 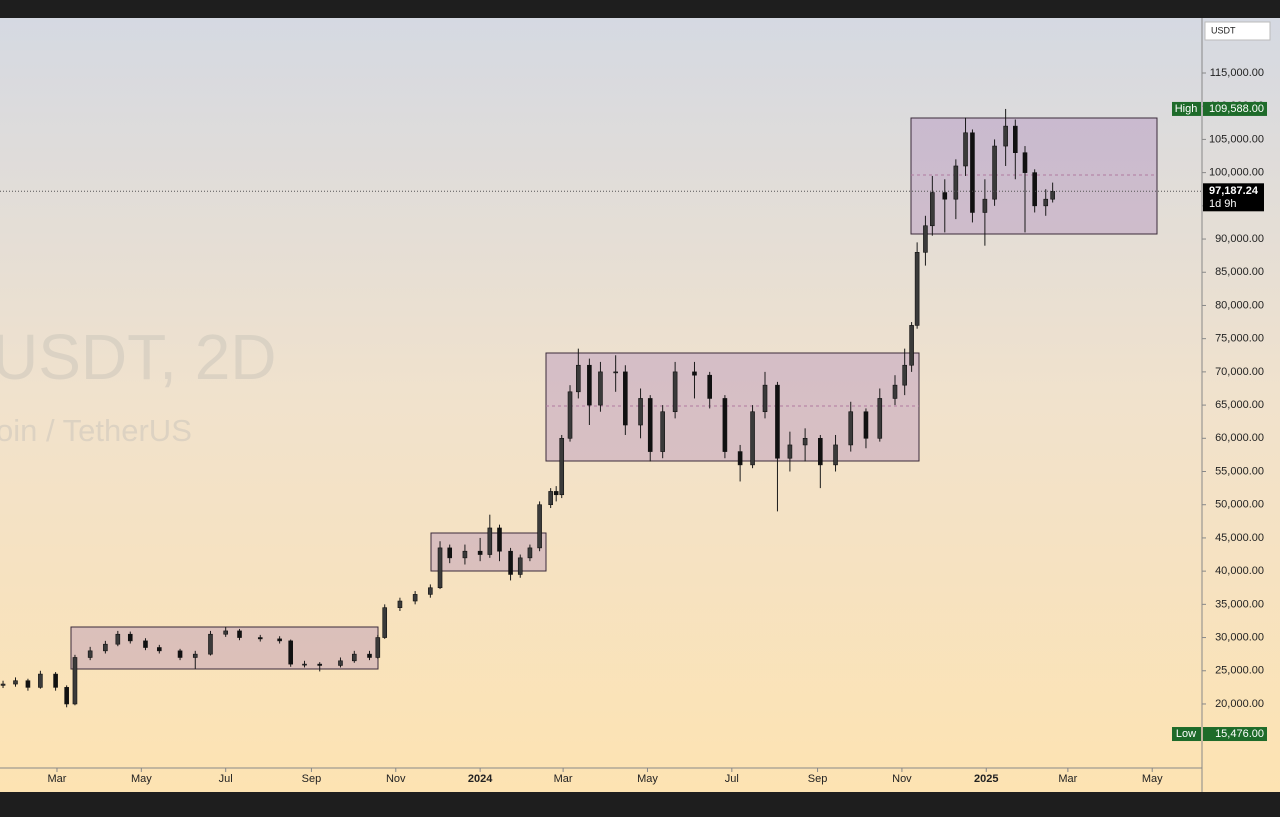 I want to click on y-tick-label: 45,000.00, so click(x=1239, y=538).